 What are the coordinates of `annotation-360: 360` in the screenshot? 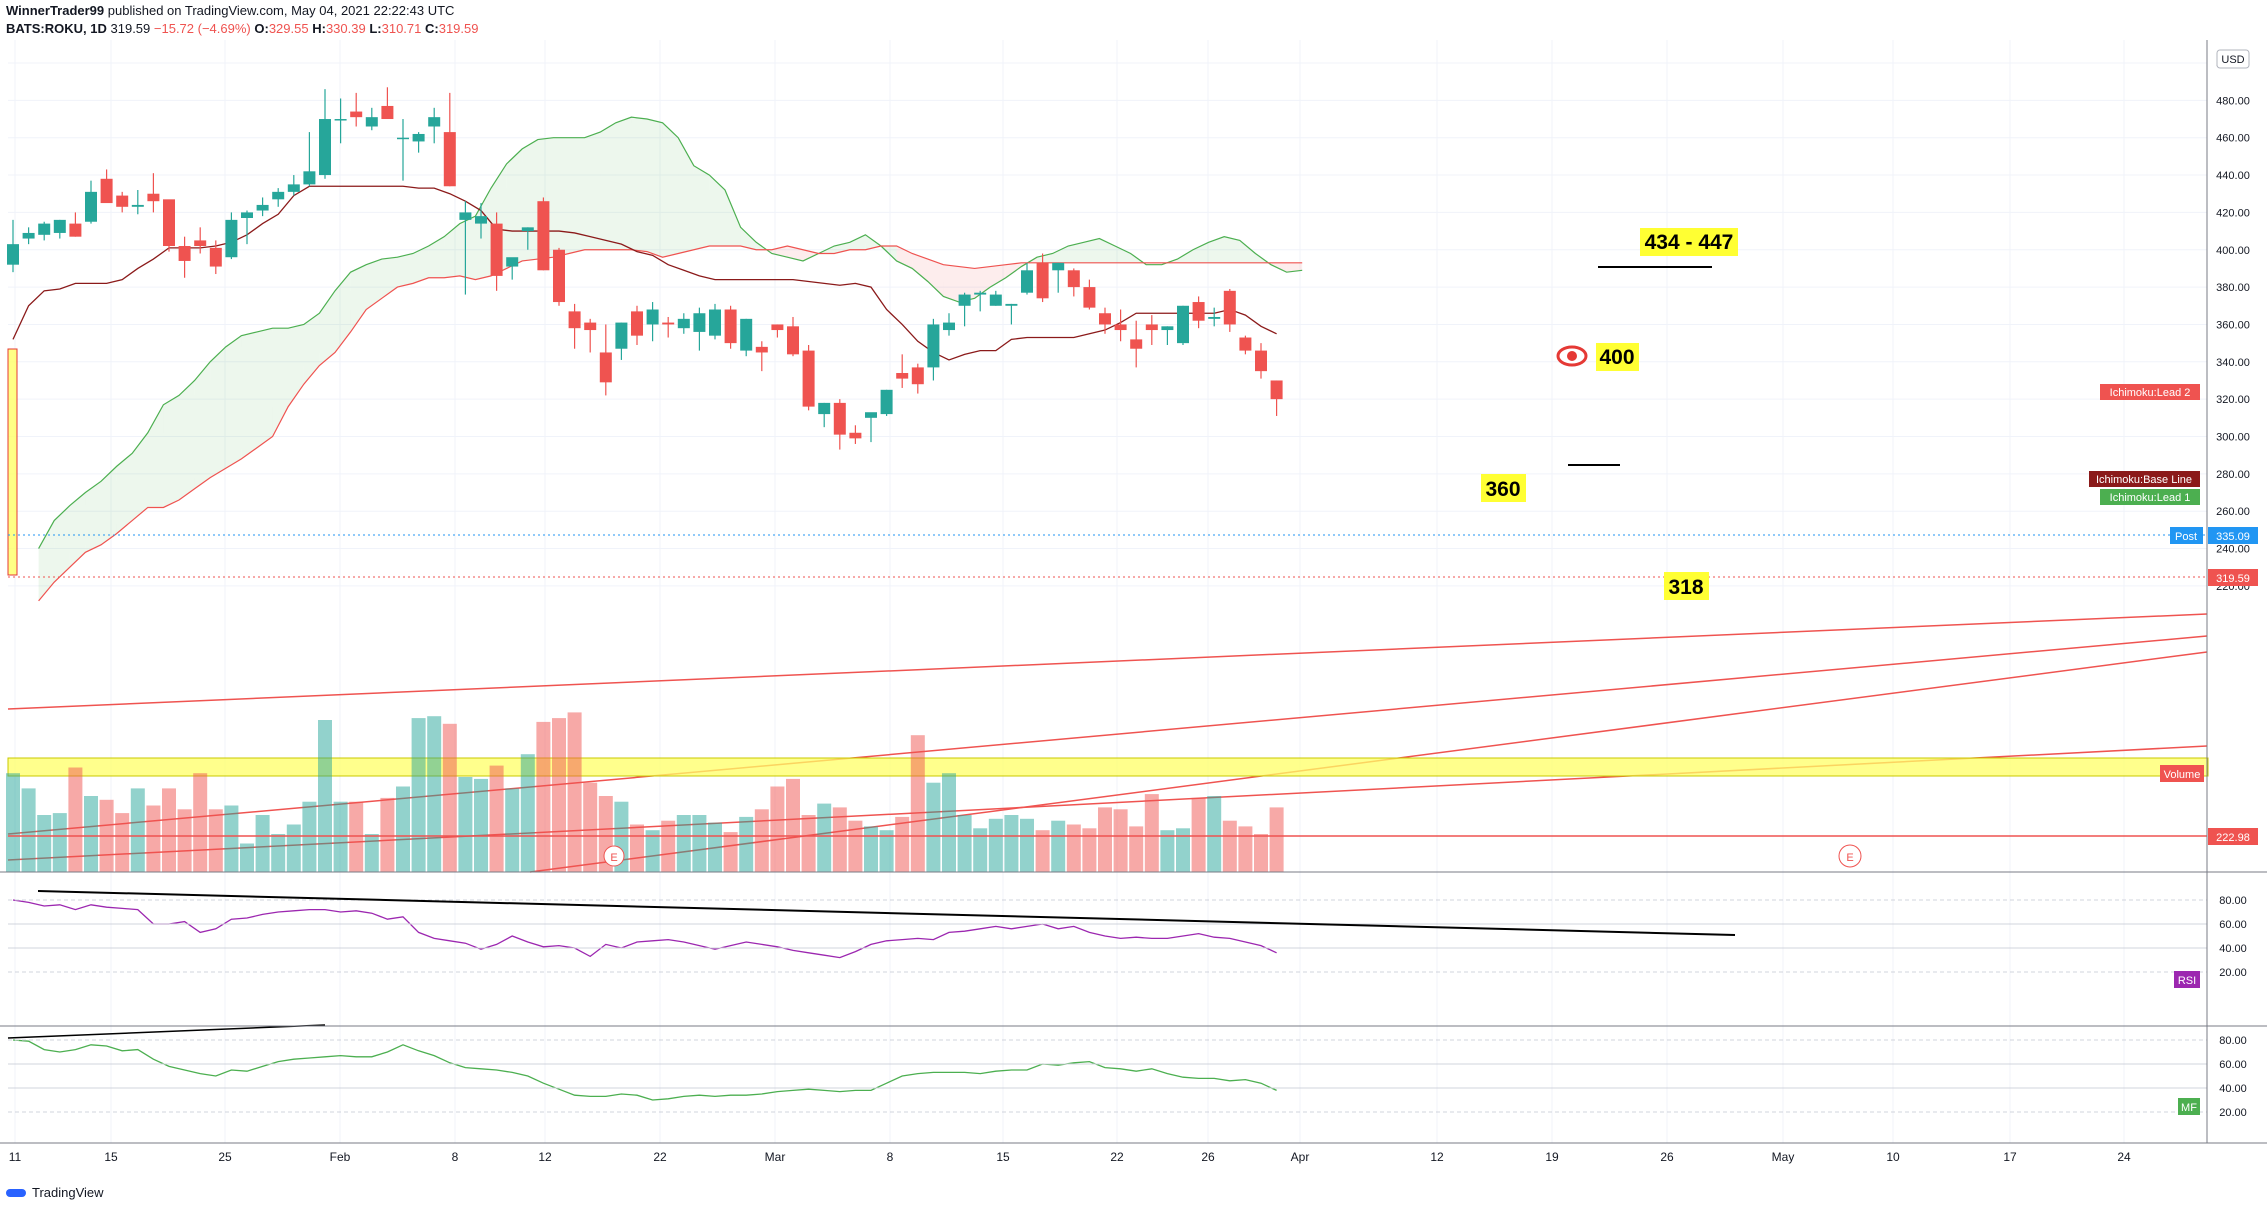 It's located at (1503, 488).